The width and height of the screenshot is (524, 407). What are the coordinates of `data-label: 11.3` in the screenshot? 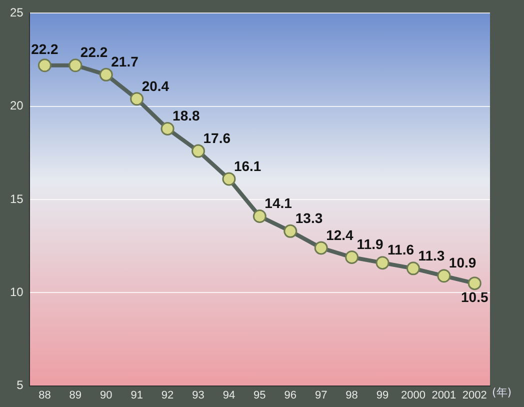 It's located at (431, 255).